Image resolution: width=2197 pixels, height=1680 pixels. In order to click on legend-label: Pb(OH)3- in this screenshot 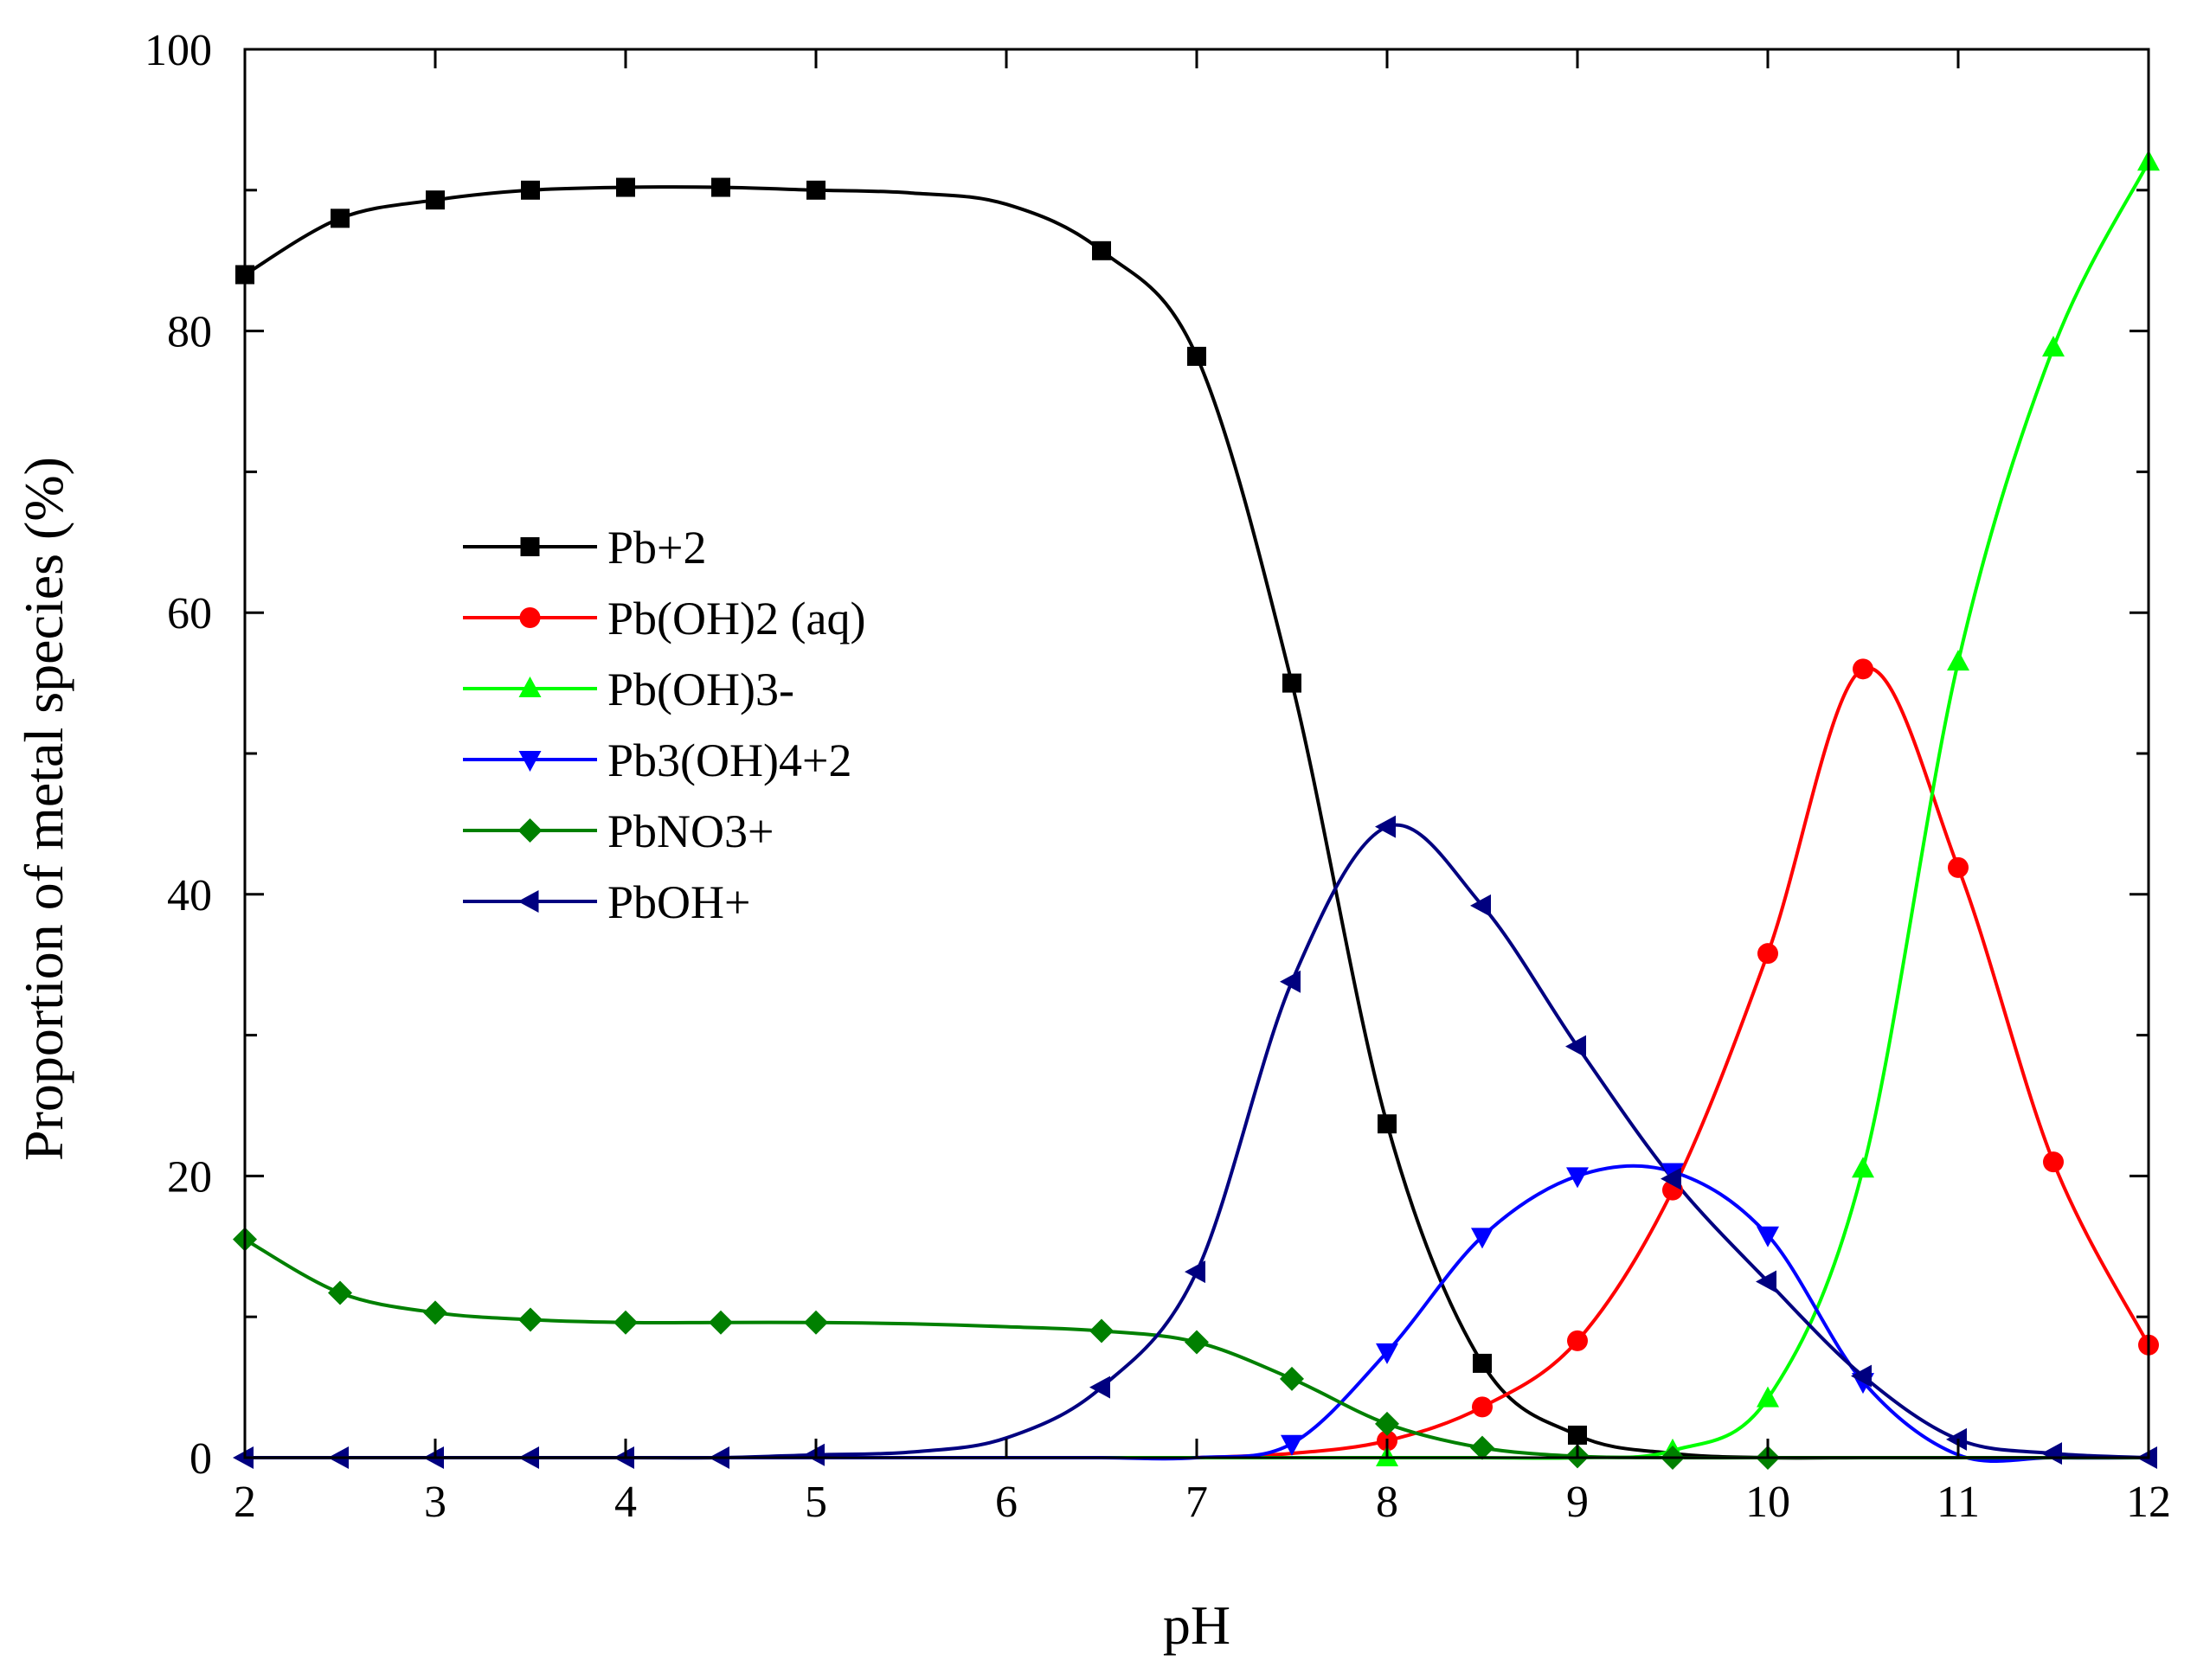, I will do `click(700, 689)`.